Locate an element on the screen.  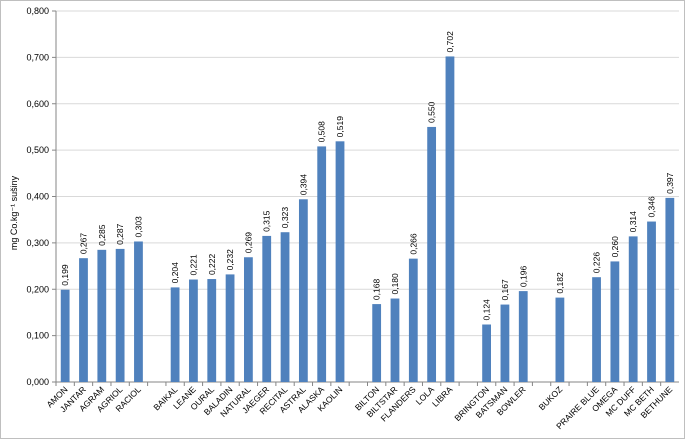
data-label: 0,232 is located at coordinates (230, 260).